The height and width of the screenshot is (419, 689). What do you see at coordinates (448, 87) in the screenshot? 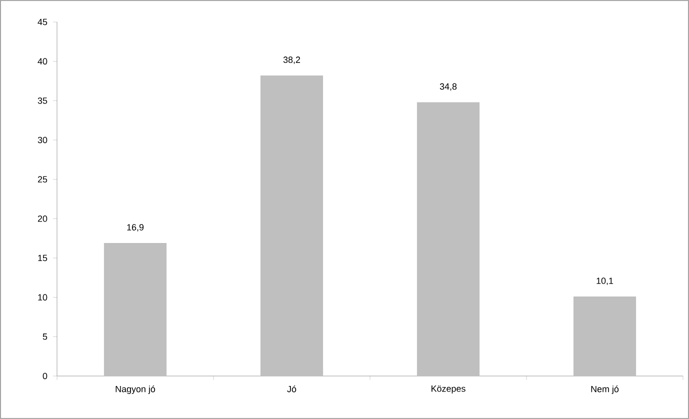
I see `data-label: 34,8` at bounding box center [448, 87].